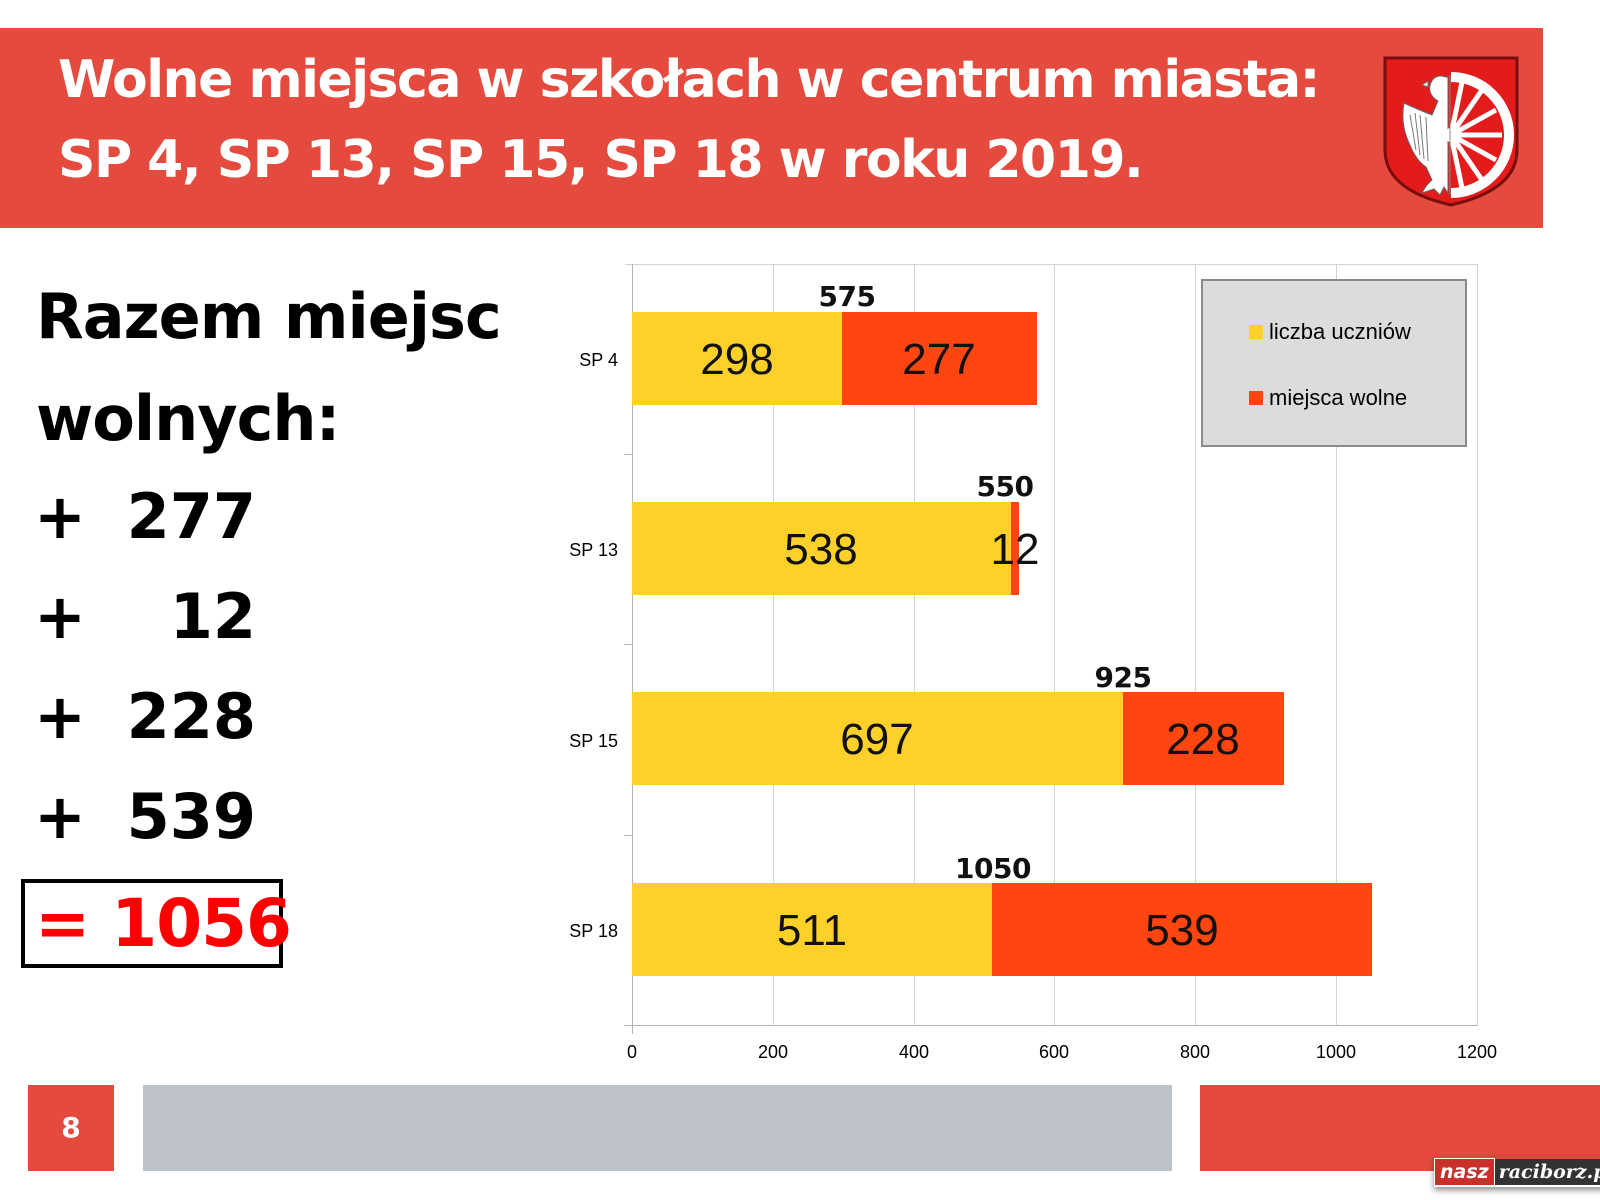  I want to click on legend-label: miejsca wolne, so click(1338, 397).